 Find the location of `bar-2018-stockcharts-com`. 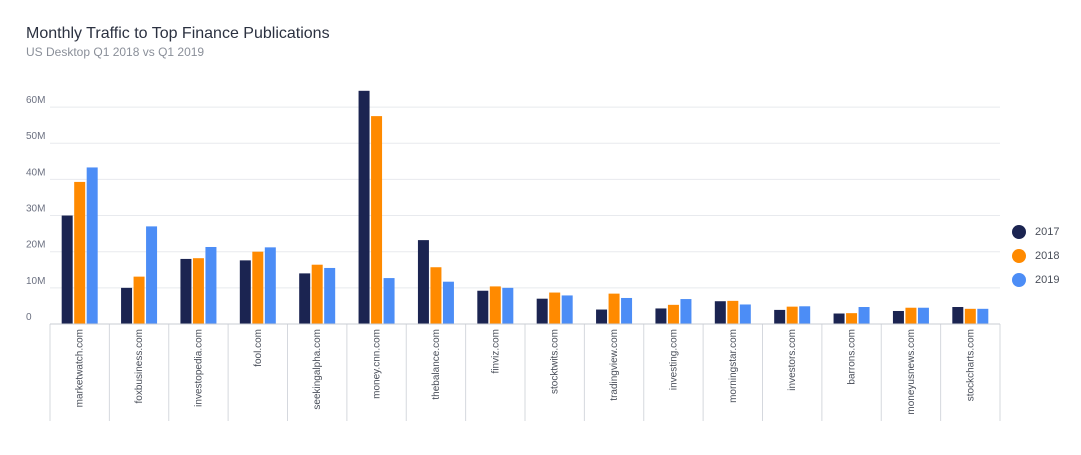

bar-2018-stockcharts-com is located at coordinates (970, 316).